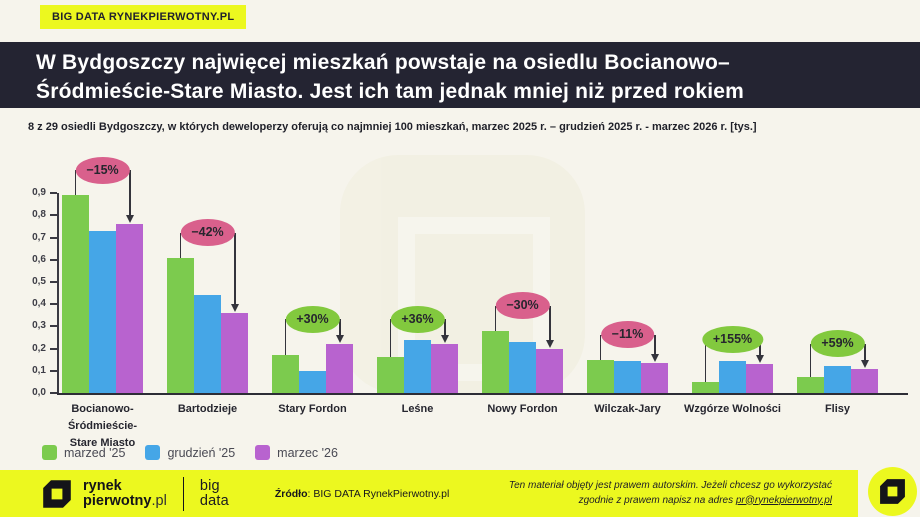 The image size is (920, 517). I want to click on category-label: Nowy Fordon, so click(522, 409).